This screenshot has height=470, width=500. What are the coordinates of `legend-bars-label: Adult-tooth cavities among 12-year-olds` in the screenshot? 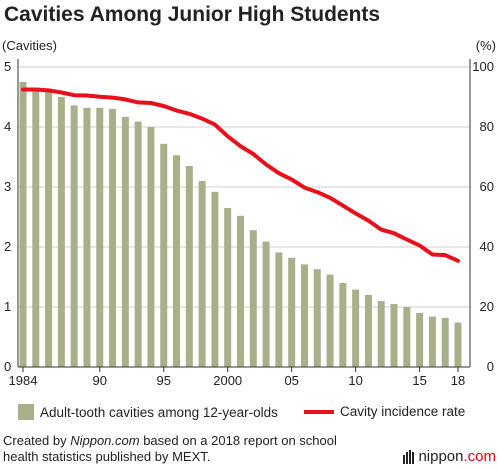 It's located at (159, 412).